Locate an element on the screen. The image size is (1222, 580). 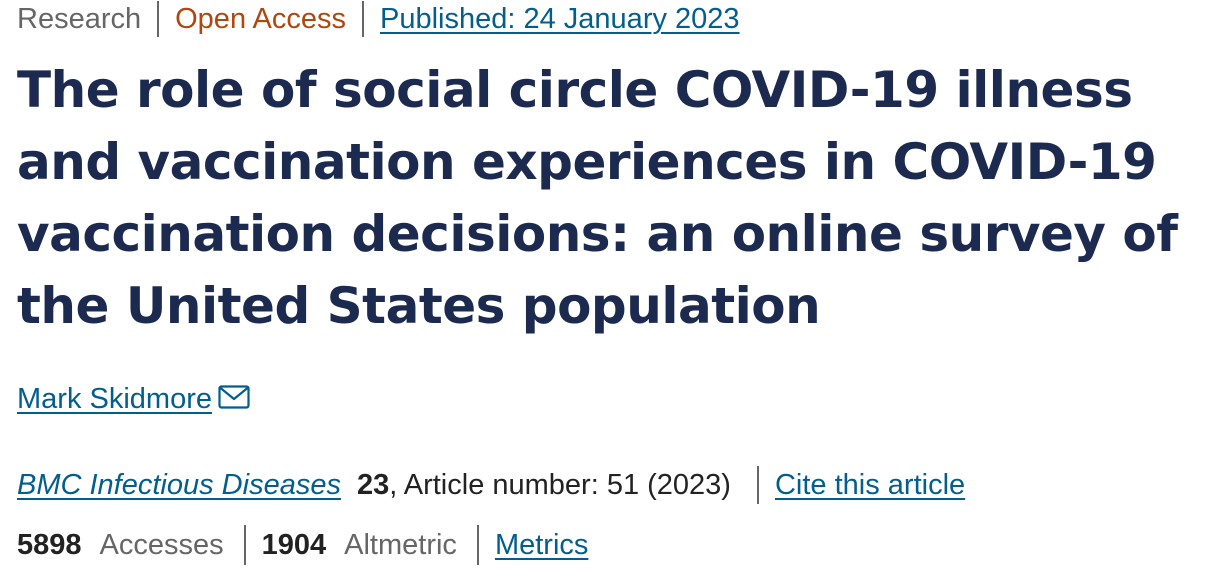
article-type: Research is located at coordinates (79, 19).